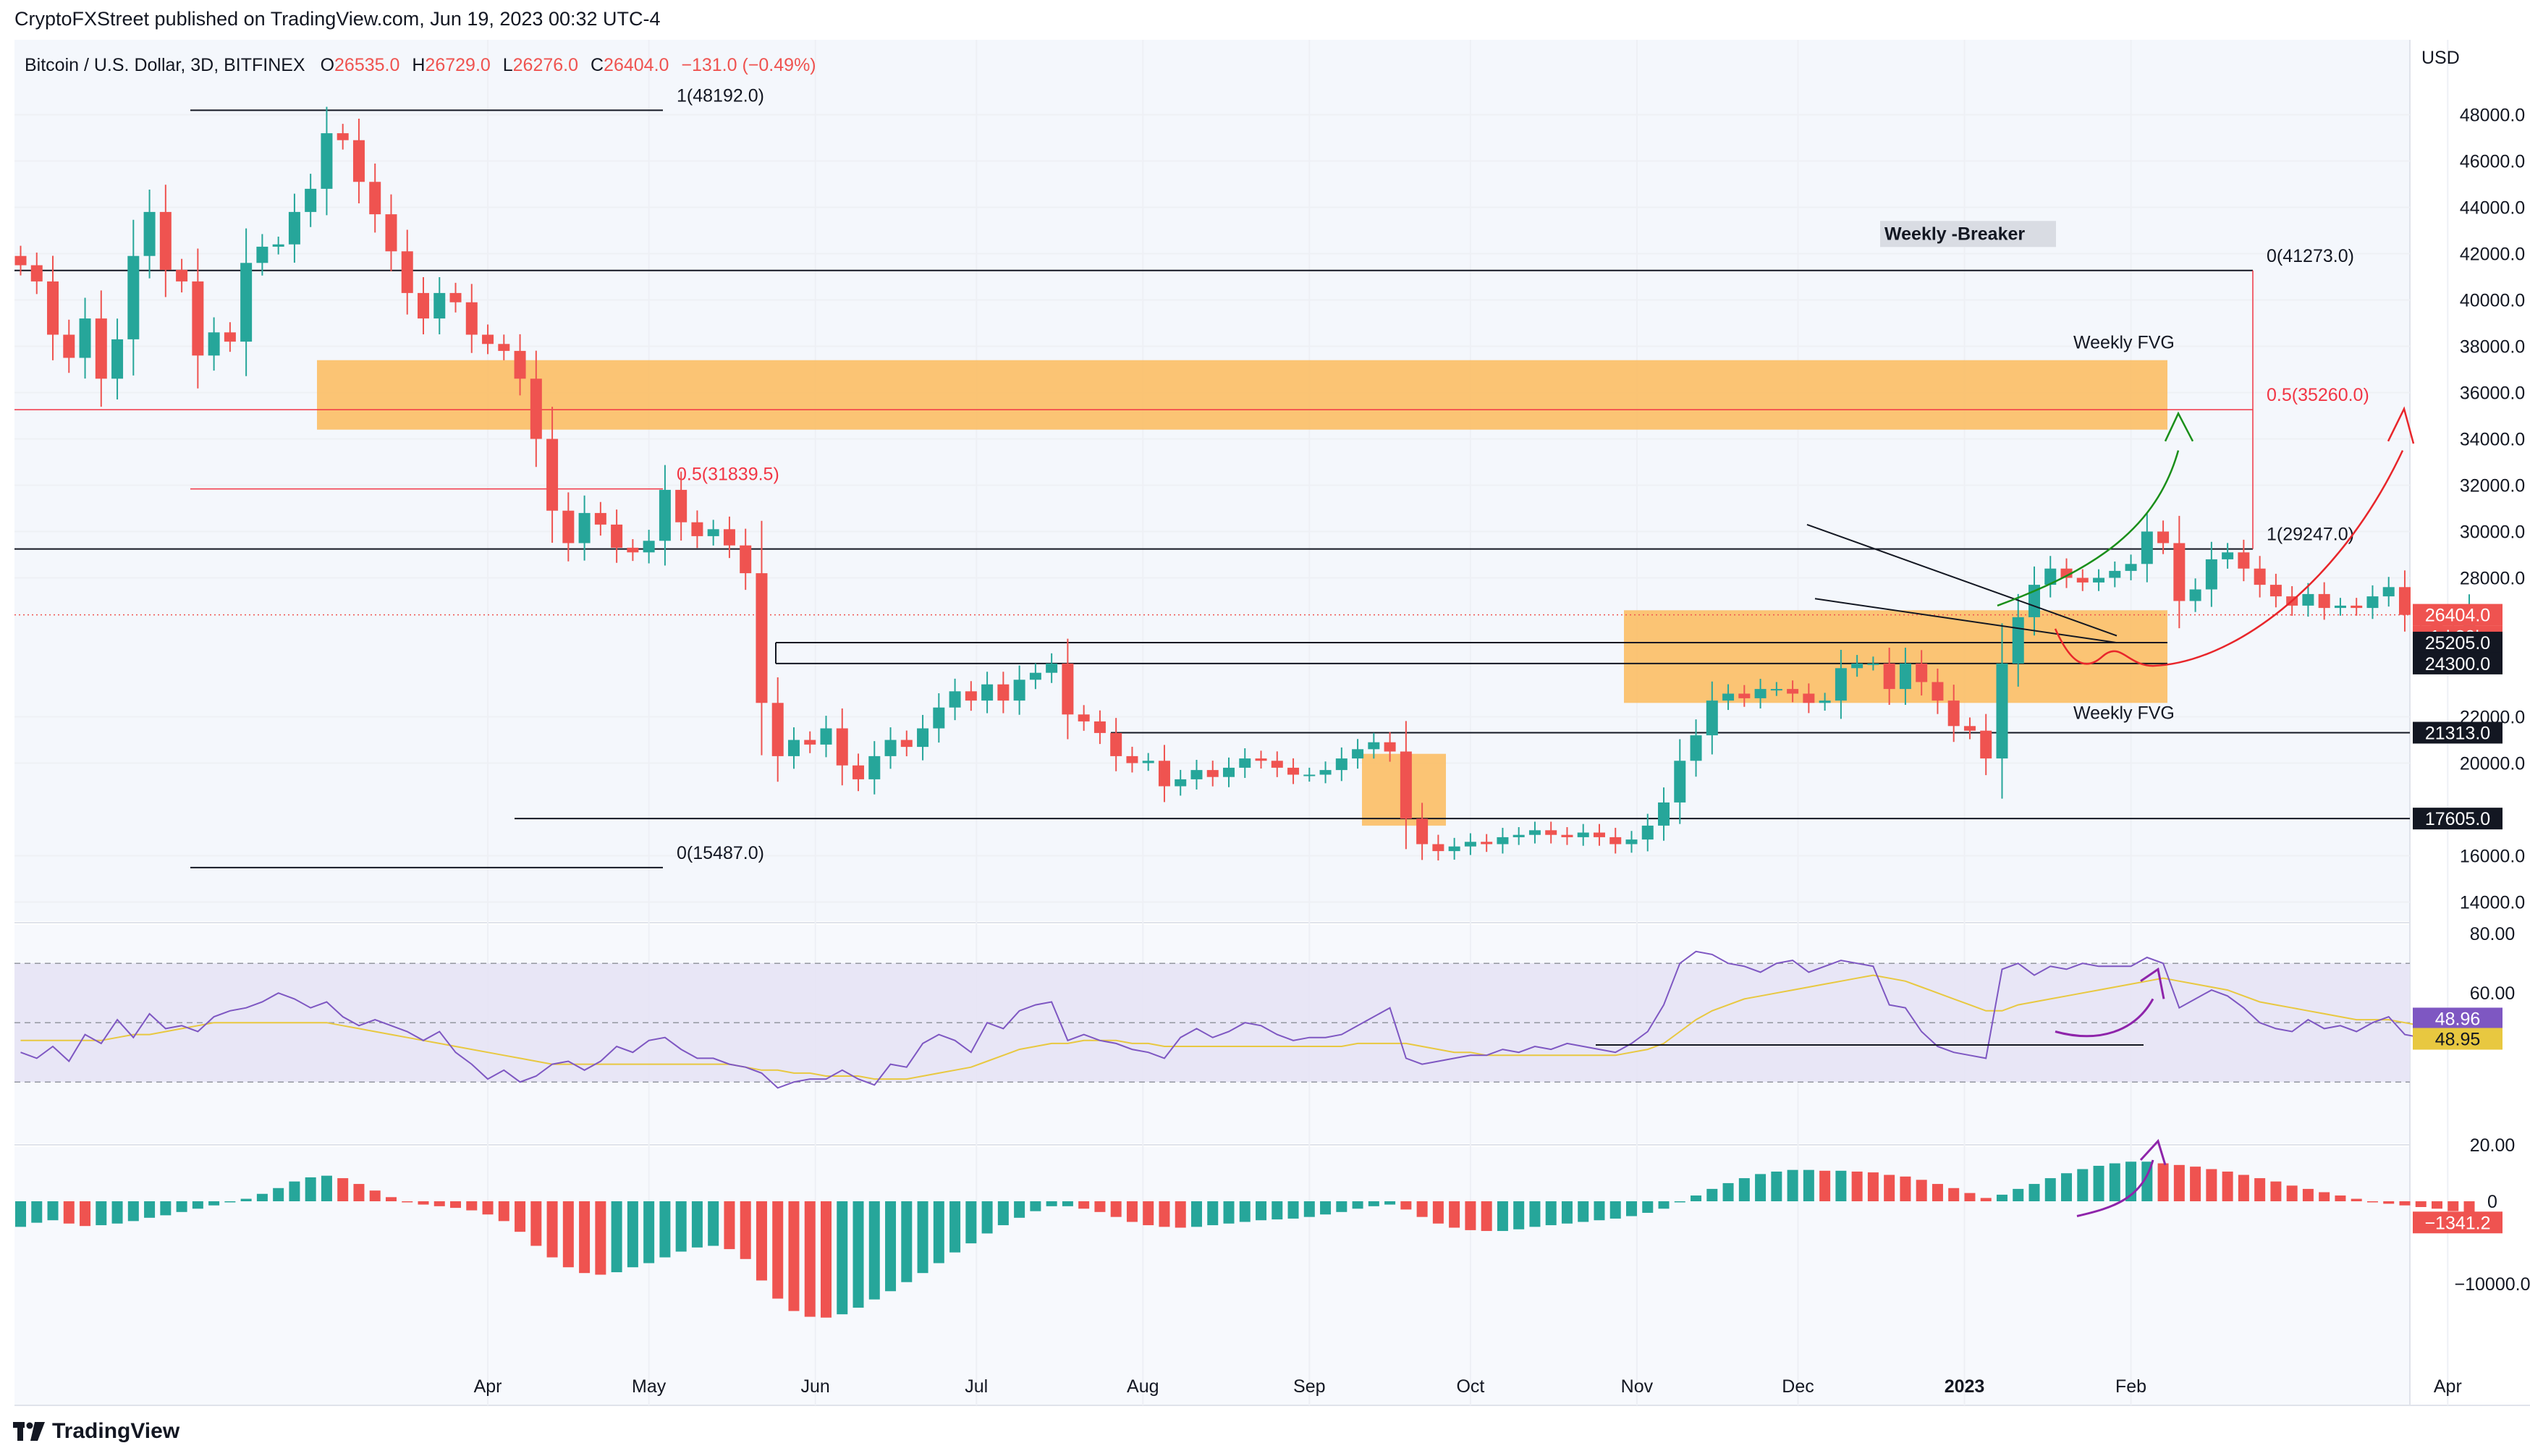 The width and height of the screenshot is (2530, 1456). I want to click on x-tick-label: May, so click(649, 1386).